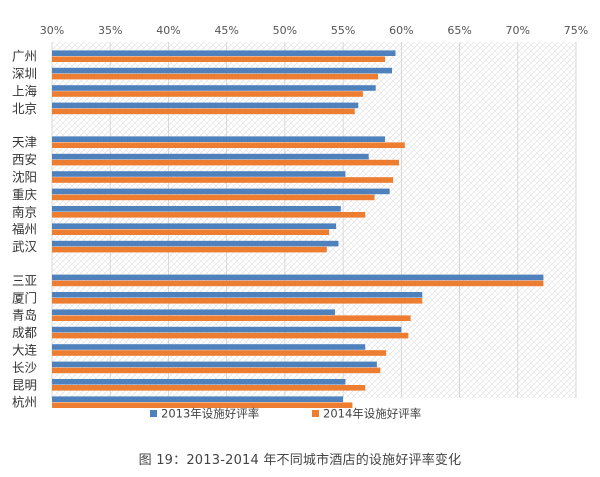 The image size is (600, 477). I want to click on category-label: 三亚, so click(24, 280).